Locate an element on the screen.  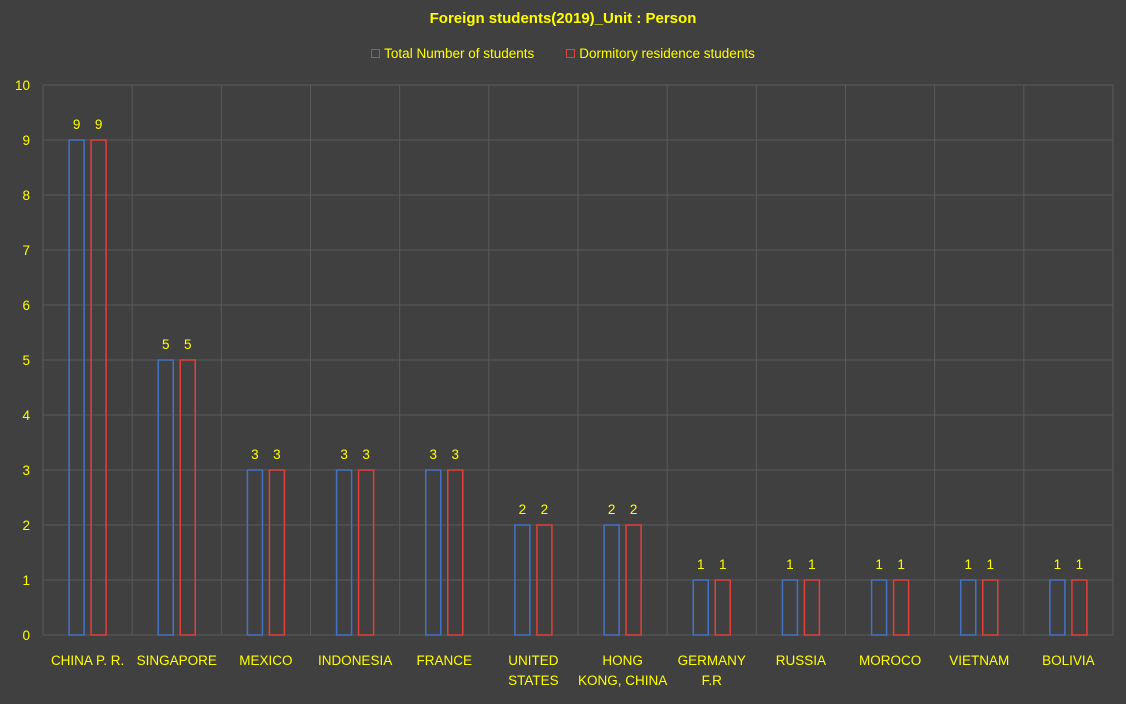
x-tick-label: STATES is located at coordinates (533, 680).